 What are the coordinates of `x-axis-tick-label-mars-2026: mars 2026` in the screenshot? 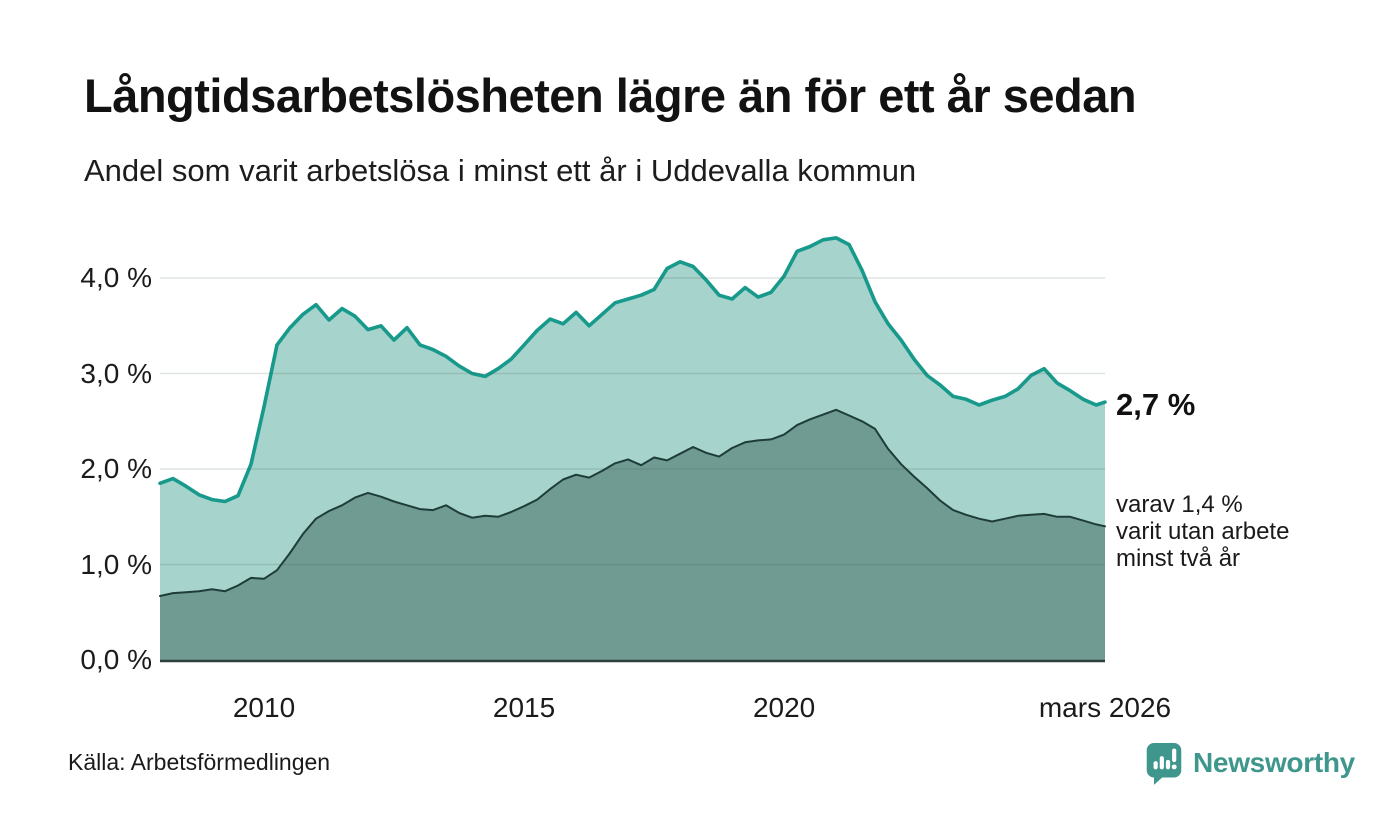 It's located at (1105, 707).